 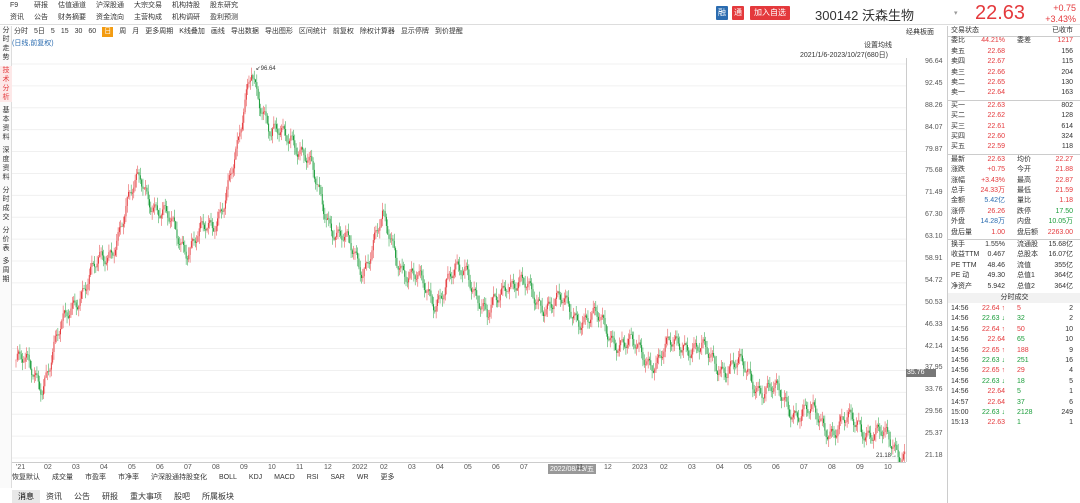 What do you see at coordinates (996, 402) in the screenshot?
I see `tick-row-cell: 22.64` at bounding box center [996, 402].